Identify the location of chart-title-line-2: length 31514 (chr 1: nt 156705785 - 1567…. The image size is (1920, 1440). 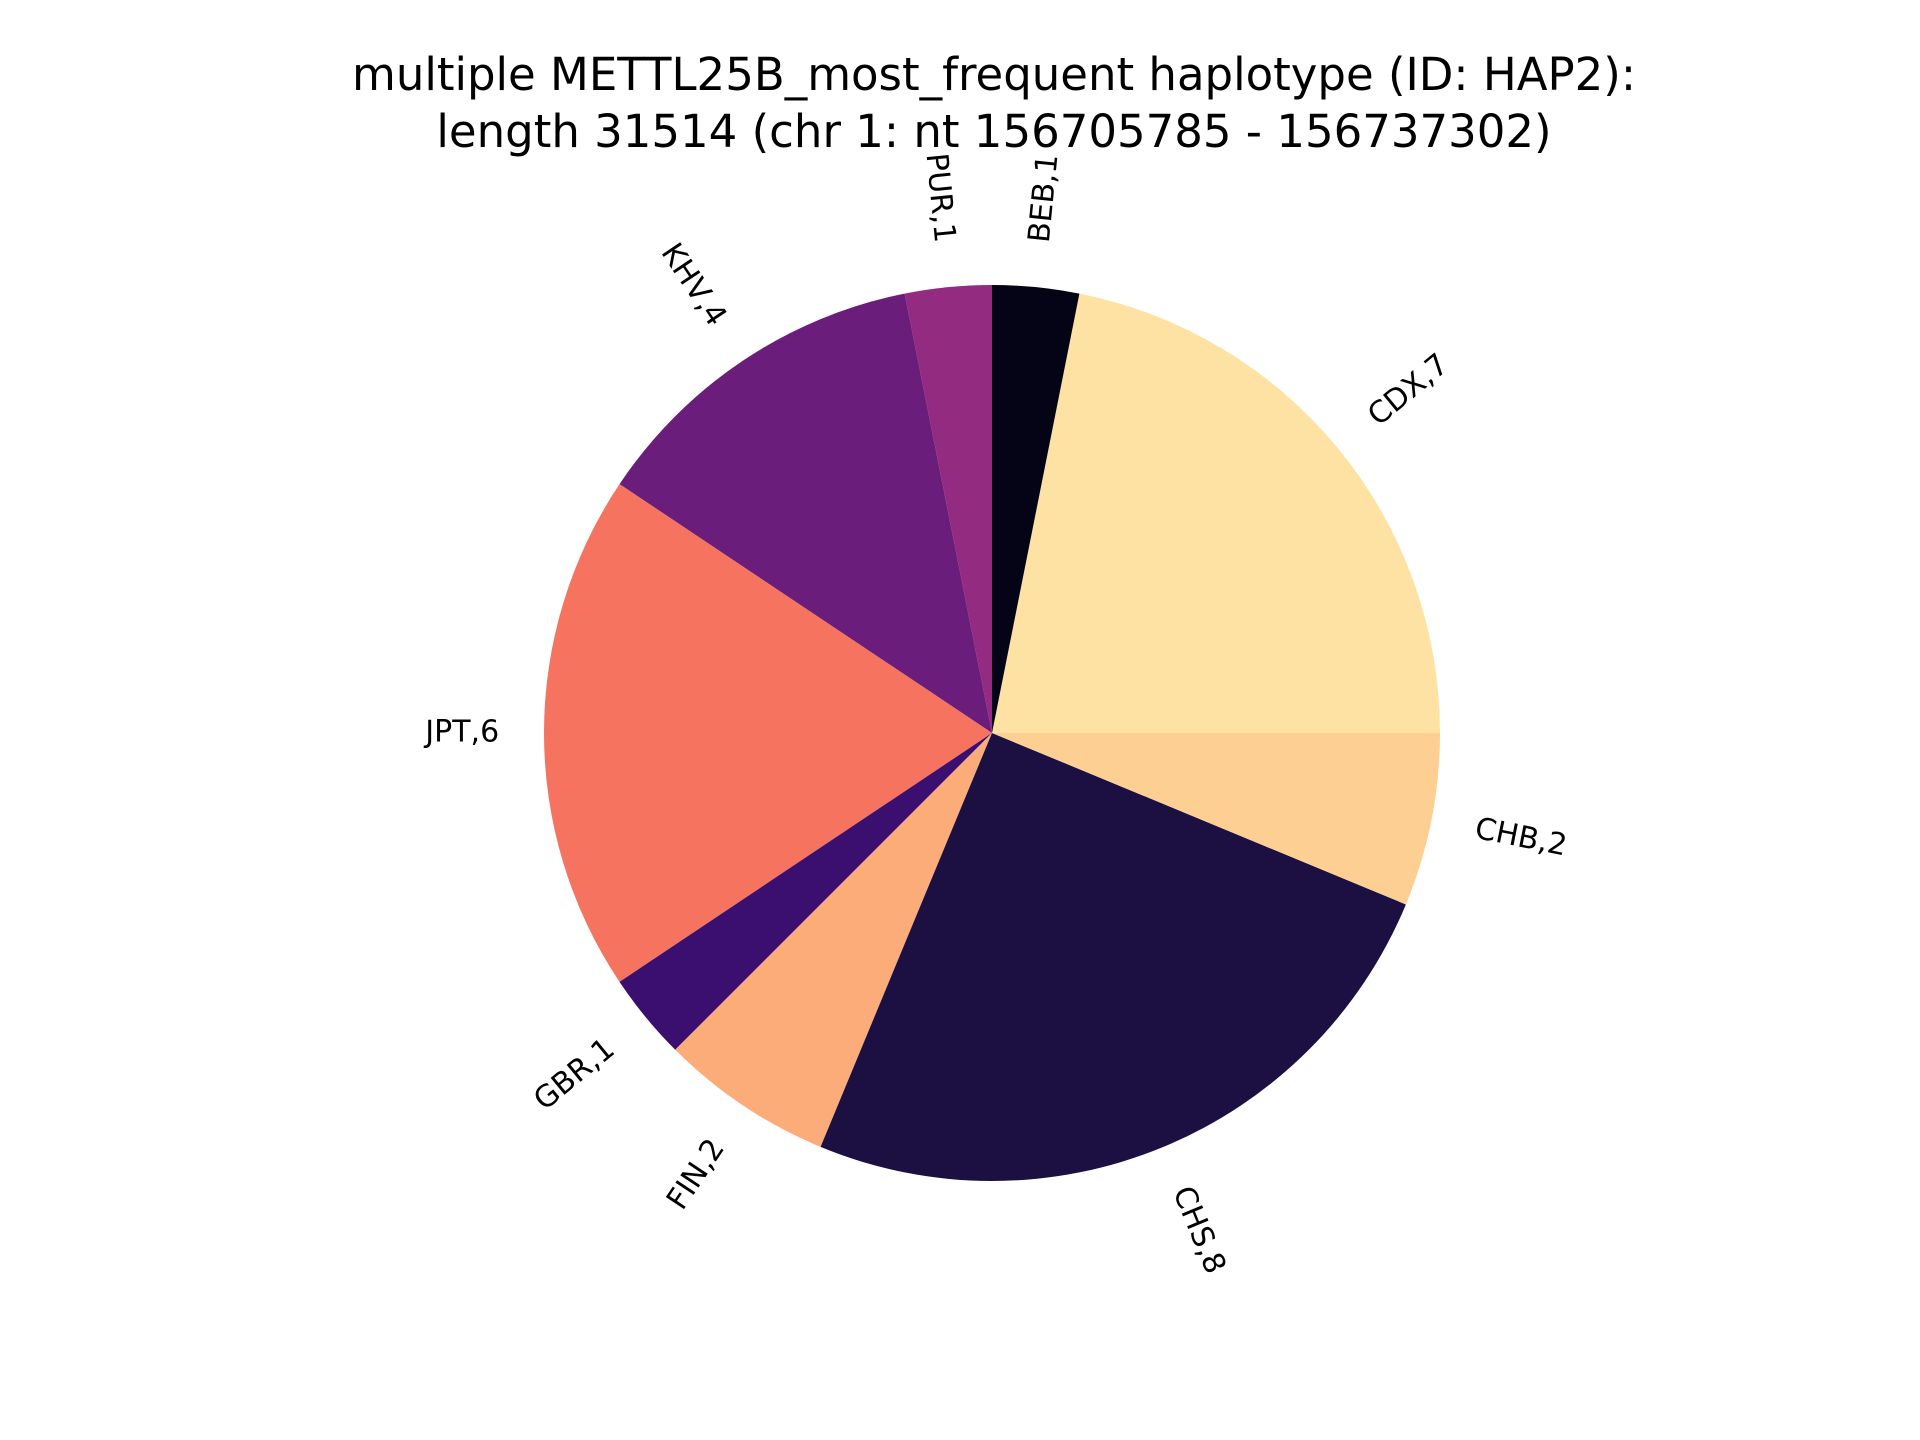
(993, 131).